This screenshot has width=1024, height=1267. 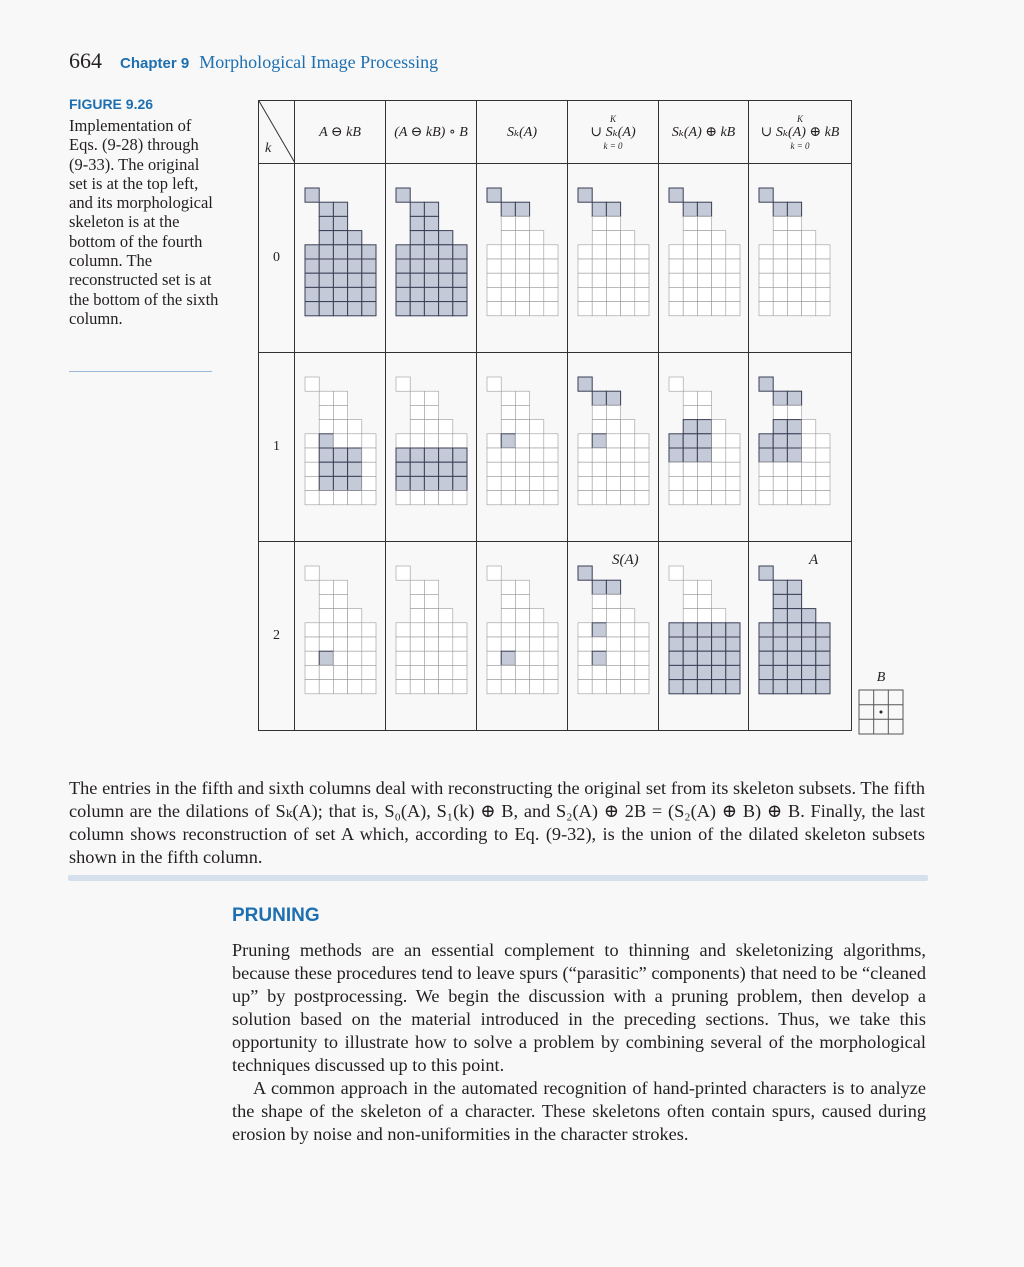 What do you see at coordinates (814, 560) in the screenshot?
I see `reconstructed-label: A` at bounding box center [814, 560].